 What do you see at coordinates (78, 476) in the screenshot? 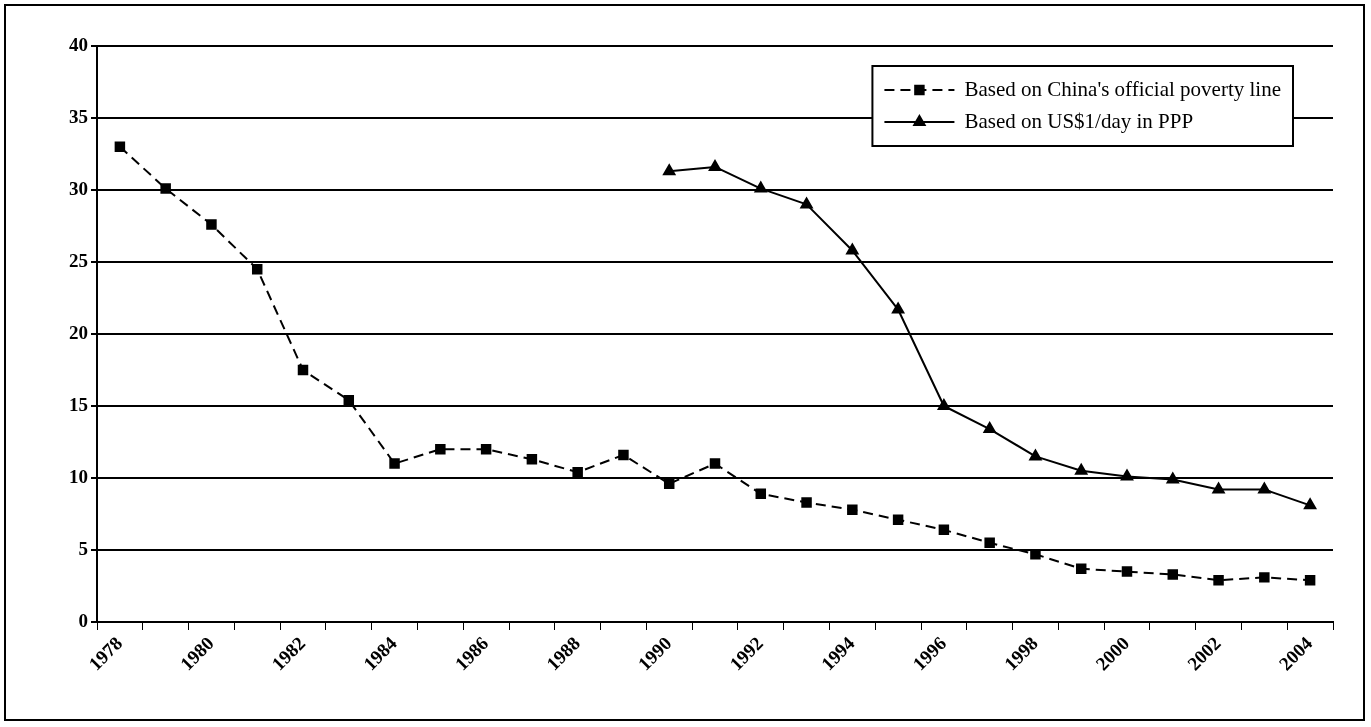
I see `y-tick-label: 10` at bounding box center [78, 476].